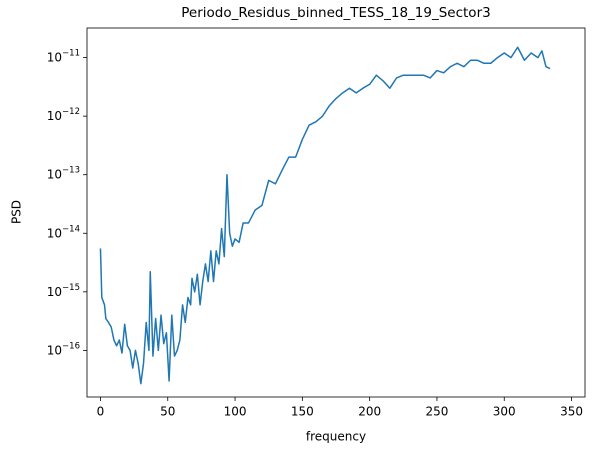 This screenshot has height=453, width=598. I want to click on x-tick-label: 50, so click(167, 412).